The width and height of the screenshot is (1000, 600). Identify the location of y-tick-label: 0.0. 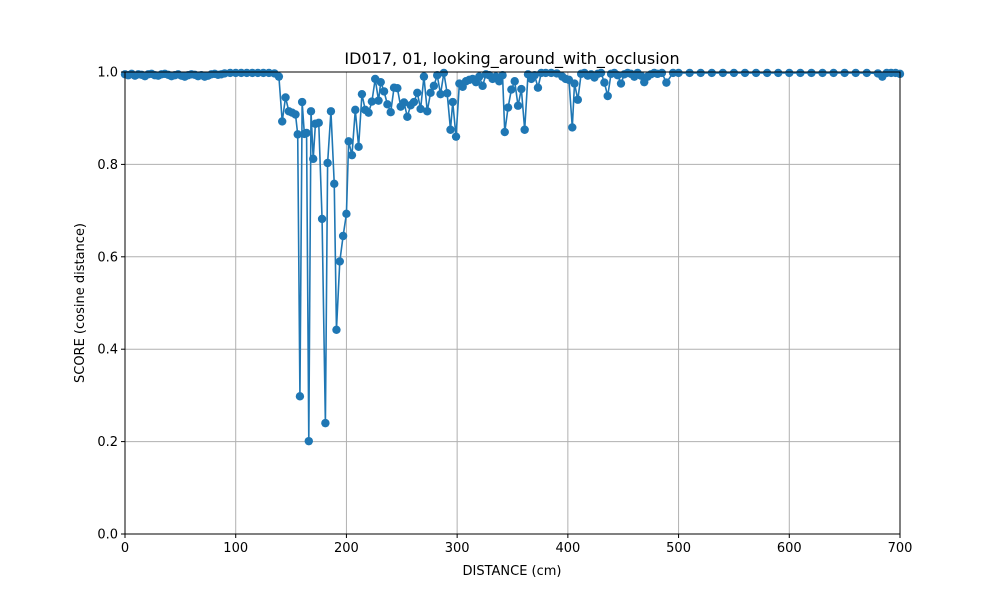
(107, 535).